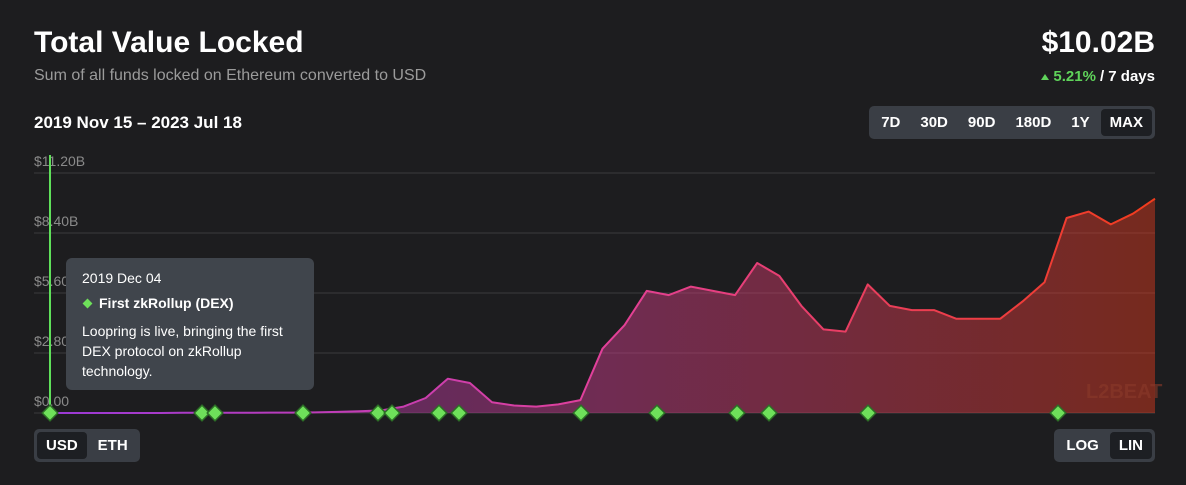 The width and height of the screenshot is (1186, 485). I want to click on tooltip-title: First zkRollup (DEX), so click(166, 303).